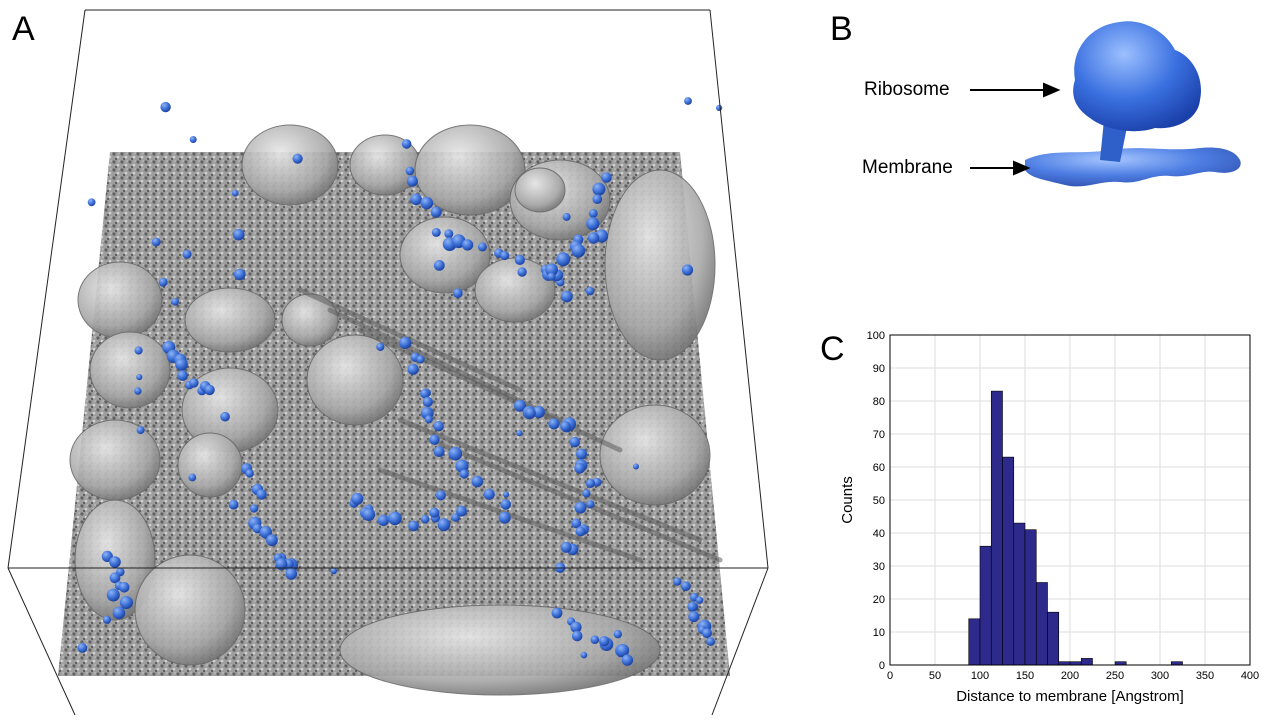  I want to click on x-axis-label: Distance to membrane [Angstrom], so click(1070, 696).